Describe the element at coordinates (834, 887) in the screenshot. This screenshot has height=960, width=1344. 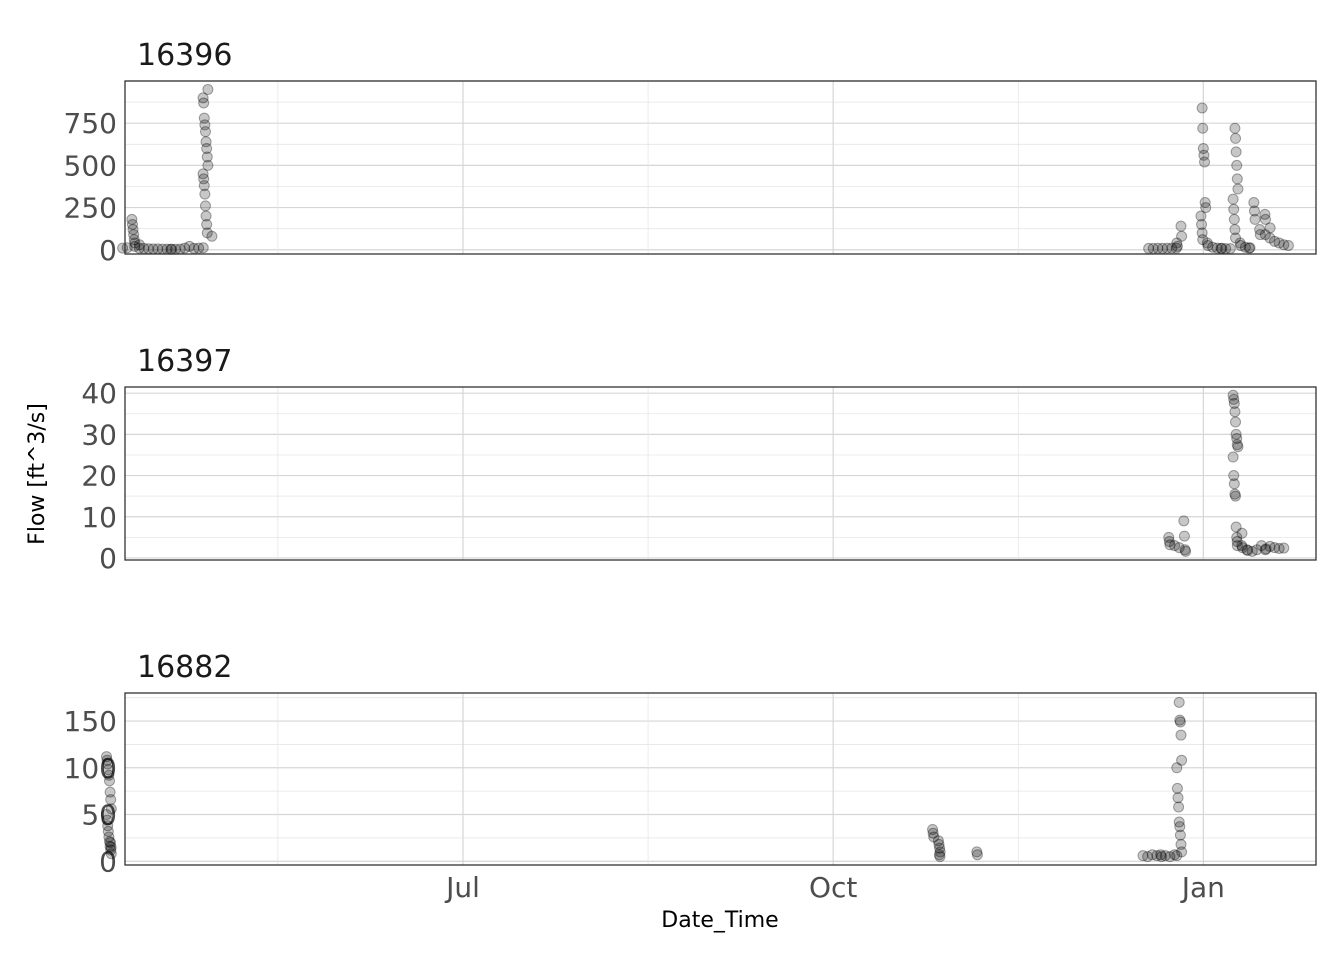
I see `x-axis-ticks: Jul Oct Jan` at that location.